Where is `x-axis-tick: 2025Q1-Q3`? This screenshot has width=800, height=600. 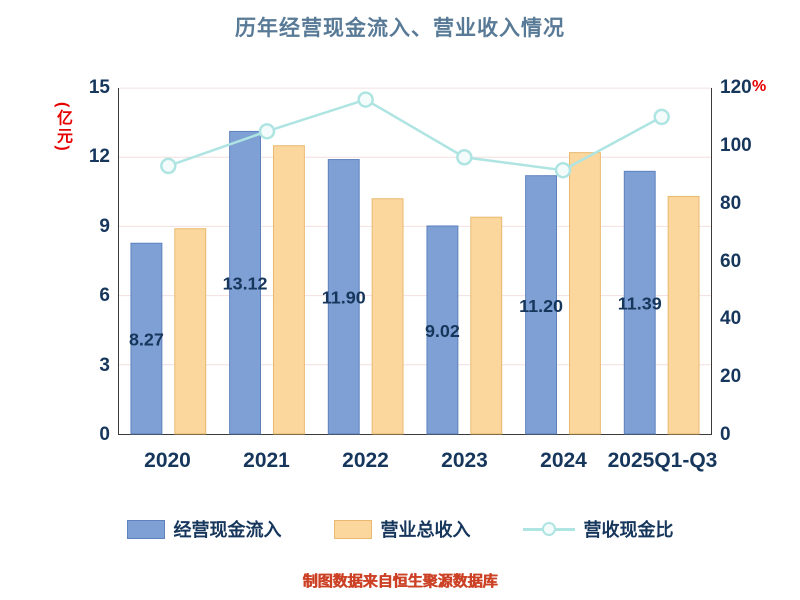
x-axis-tick: 2025Q1-Q3 is located at coordinates (662, 460).